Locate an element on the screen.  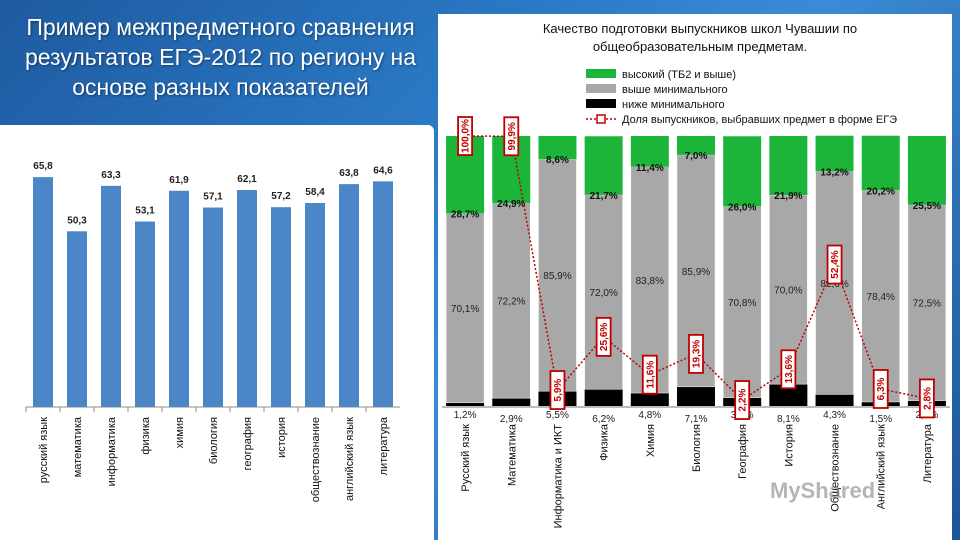
share-value-label: 100,0% is located at coordinates (466, 136).